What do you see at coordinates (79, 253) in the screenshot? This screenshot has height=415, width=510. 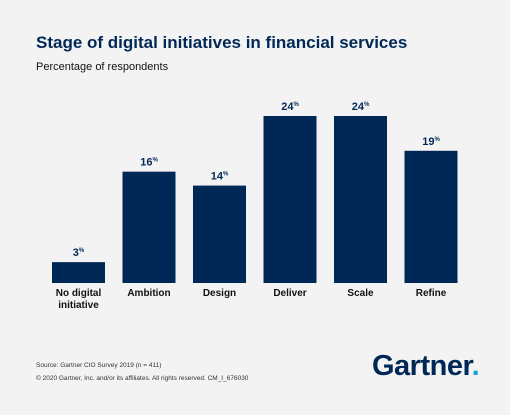 I see `value-label-0: 3%` at bounding box center [79, 253].